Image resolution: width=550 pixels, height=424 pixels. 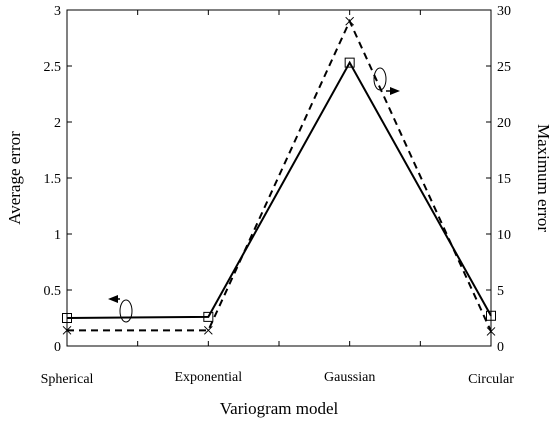 What do you see at coordinates (380, 79) in the screenshot?
I see `axis-indicator-ellipse-right` at bounding box center [380, 79].